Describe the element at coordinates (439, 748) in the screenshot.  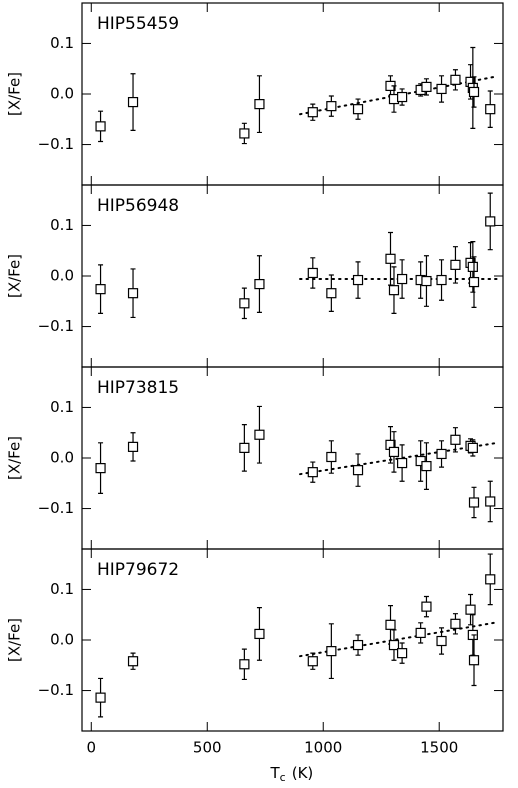
I see `x-tick-label: 1500` at that location.